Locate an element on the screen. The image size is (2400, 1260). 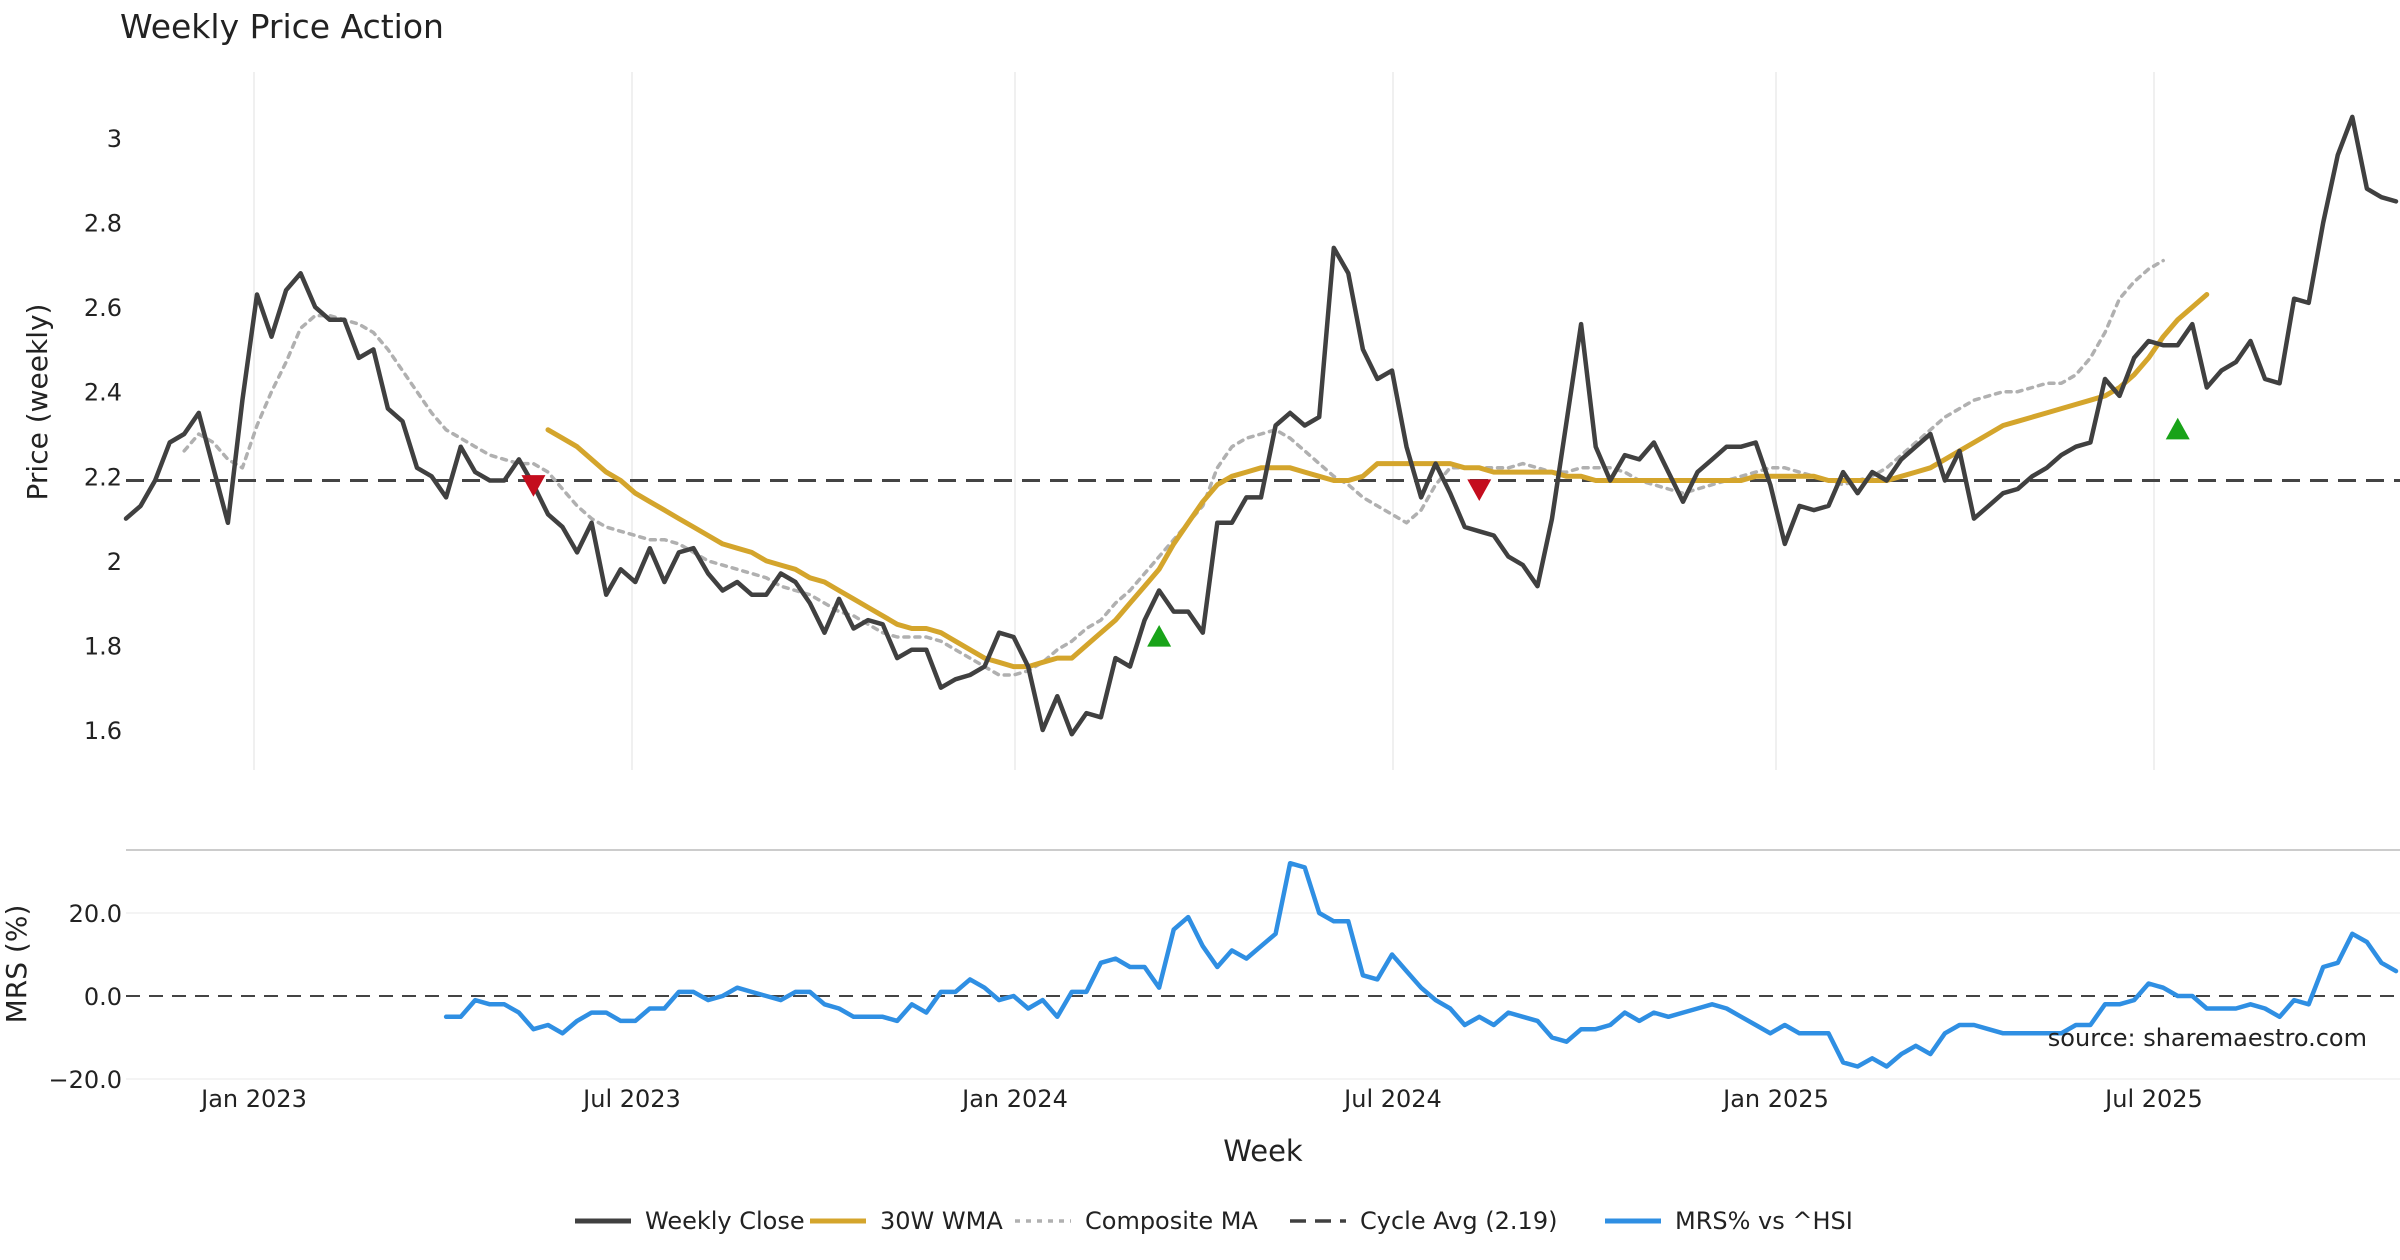
price-y-axis-label: Price (weekly) is located at coordinates (37, 402).